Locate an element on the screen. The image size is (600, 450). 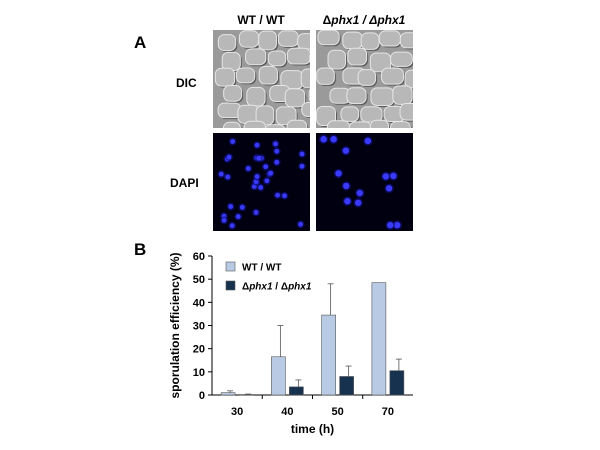
column-label-wt: WT / WT is located at coordinates (261, 20).